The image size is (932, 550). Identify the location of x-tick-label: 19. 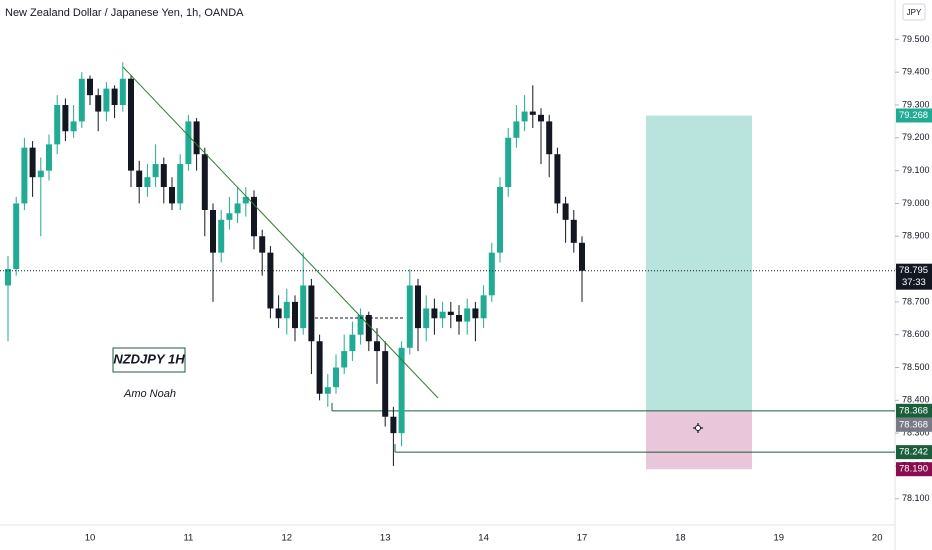
(779, 538).